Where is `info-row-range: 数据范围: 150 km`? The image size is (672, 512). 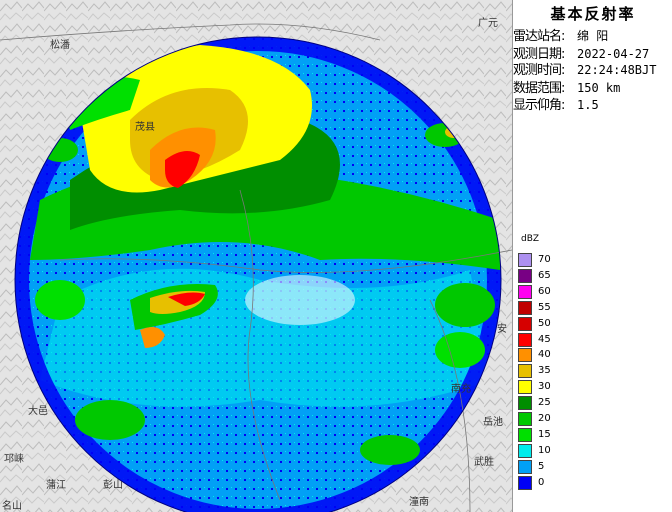 info-row-range: 数据范围: 150 km is located at coordinates (566, 88).